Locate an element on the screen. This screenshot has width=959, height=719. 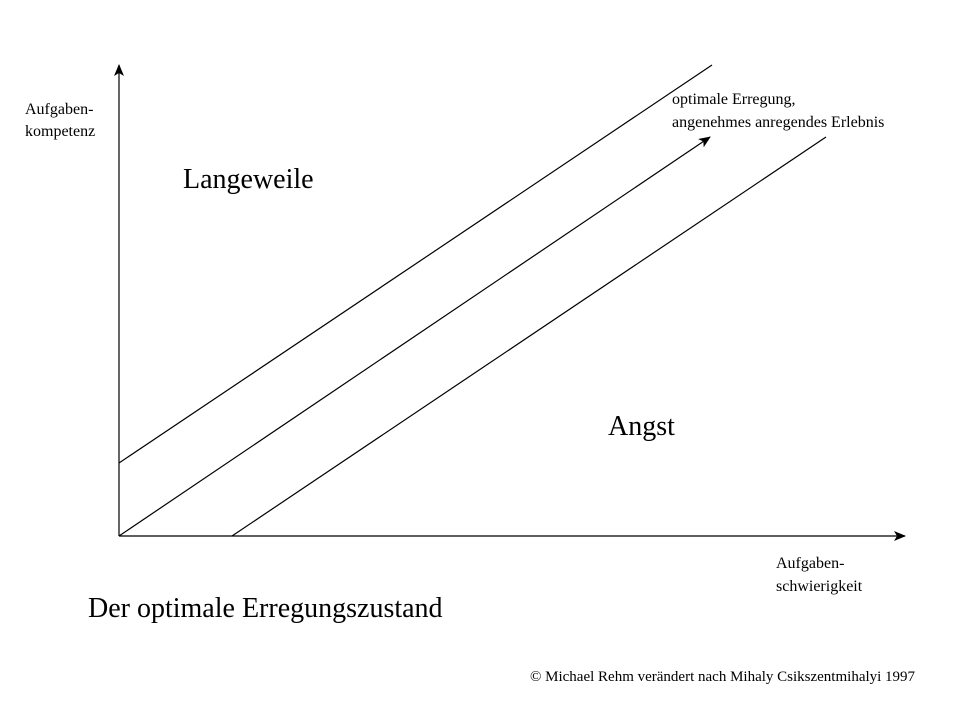
region-label: Langeweile is located at coordinates (248, 179).